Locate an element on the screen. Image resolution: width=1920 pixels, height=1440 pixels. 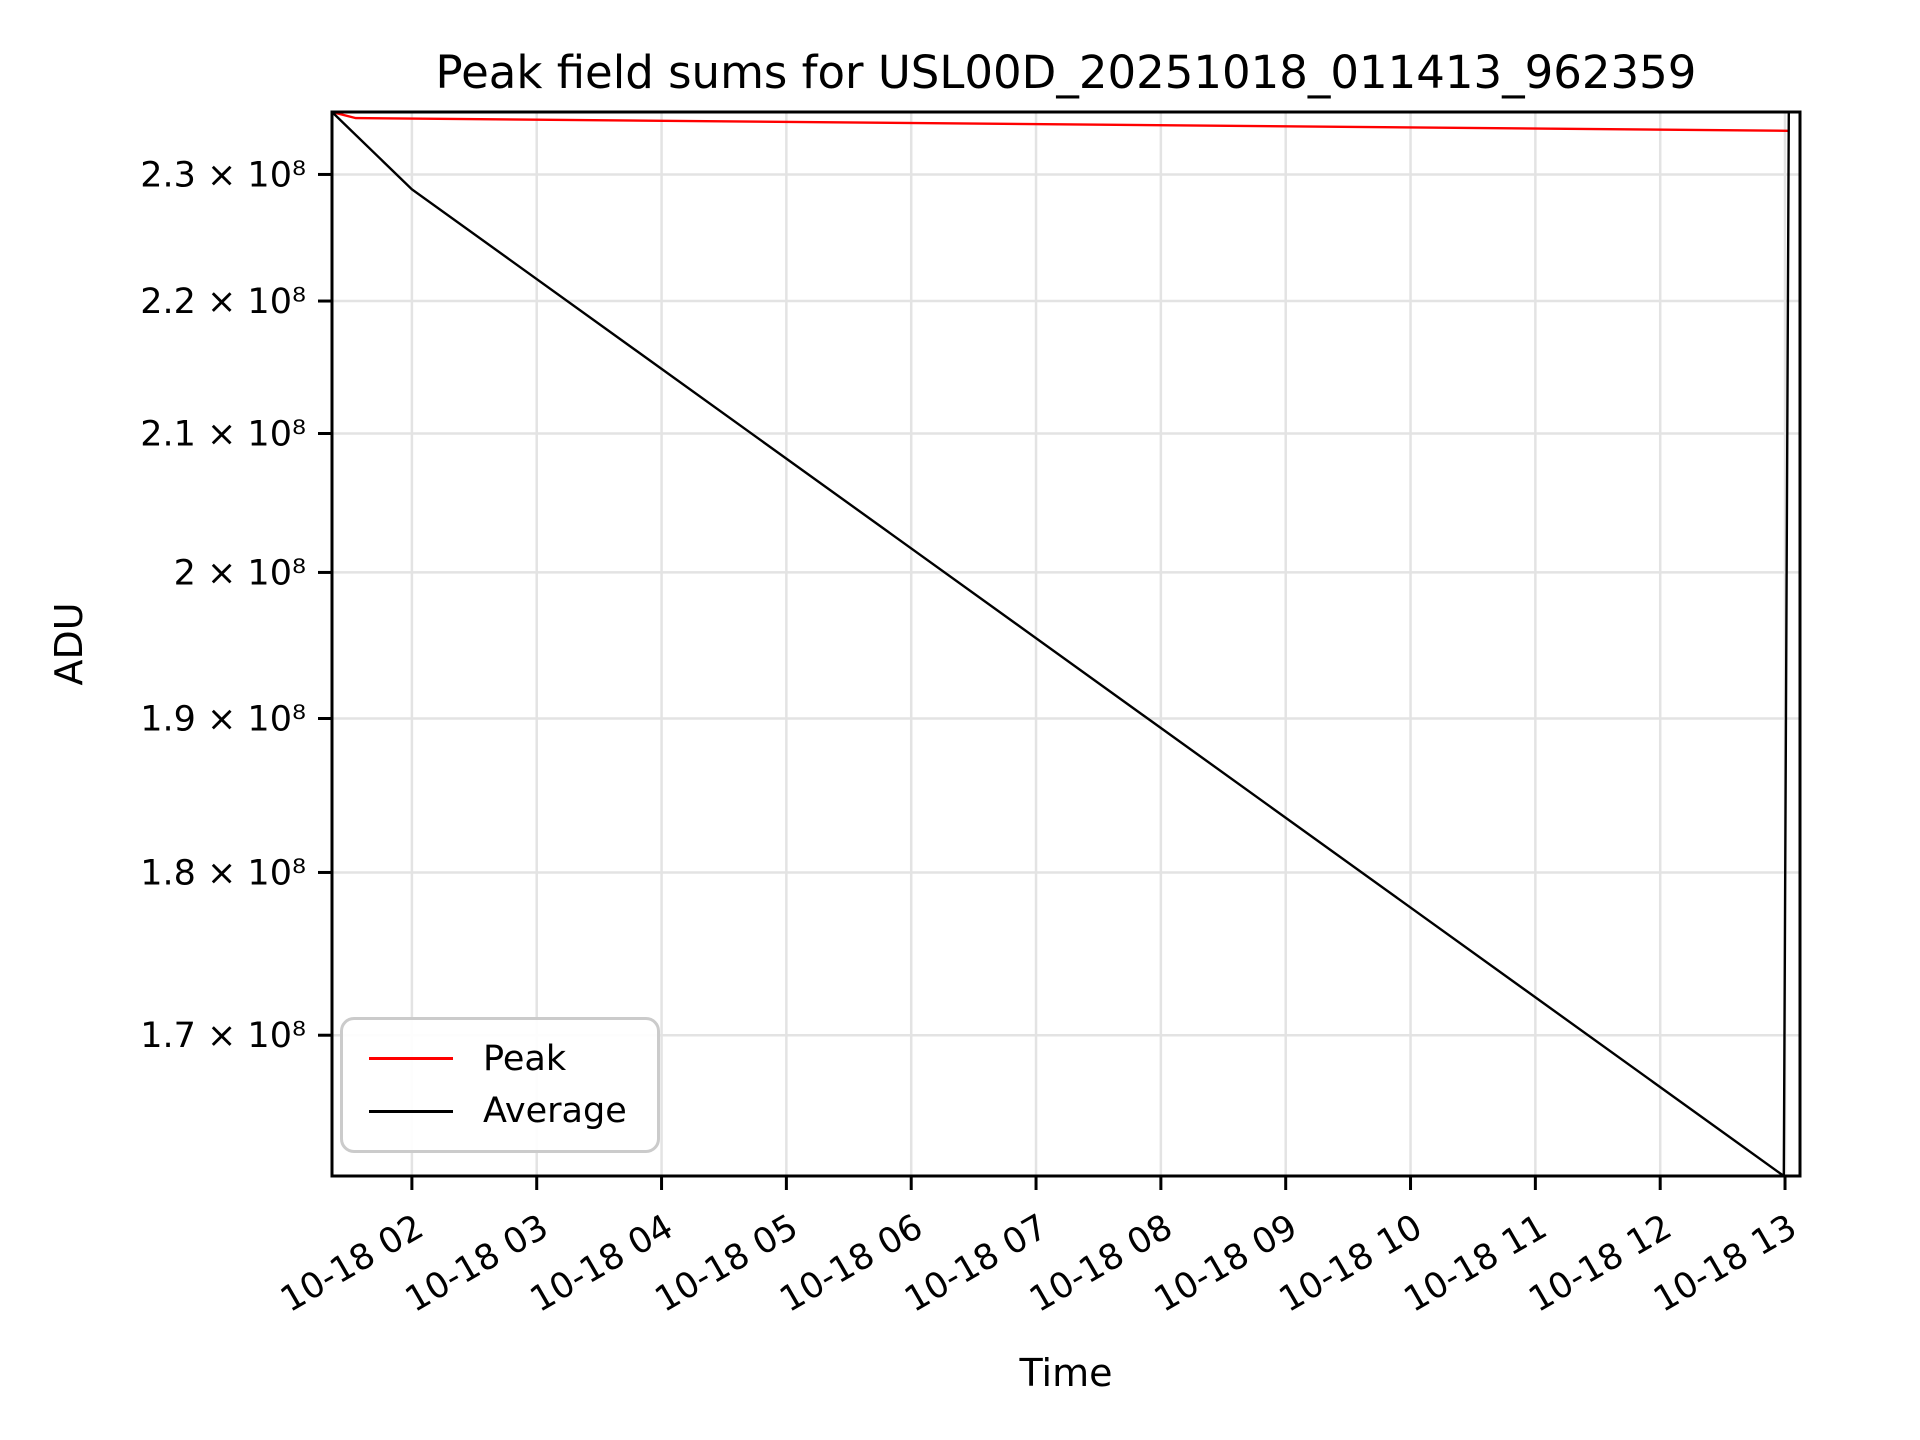
y-axis-title: ADU is located at coordinates (69, 643).